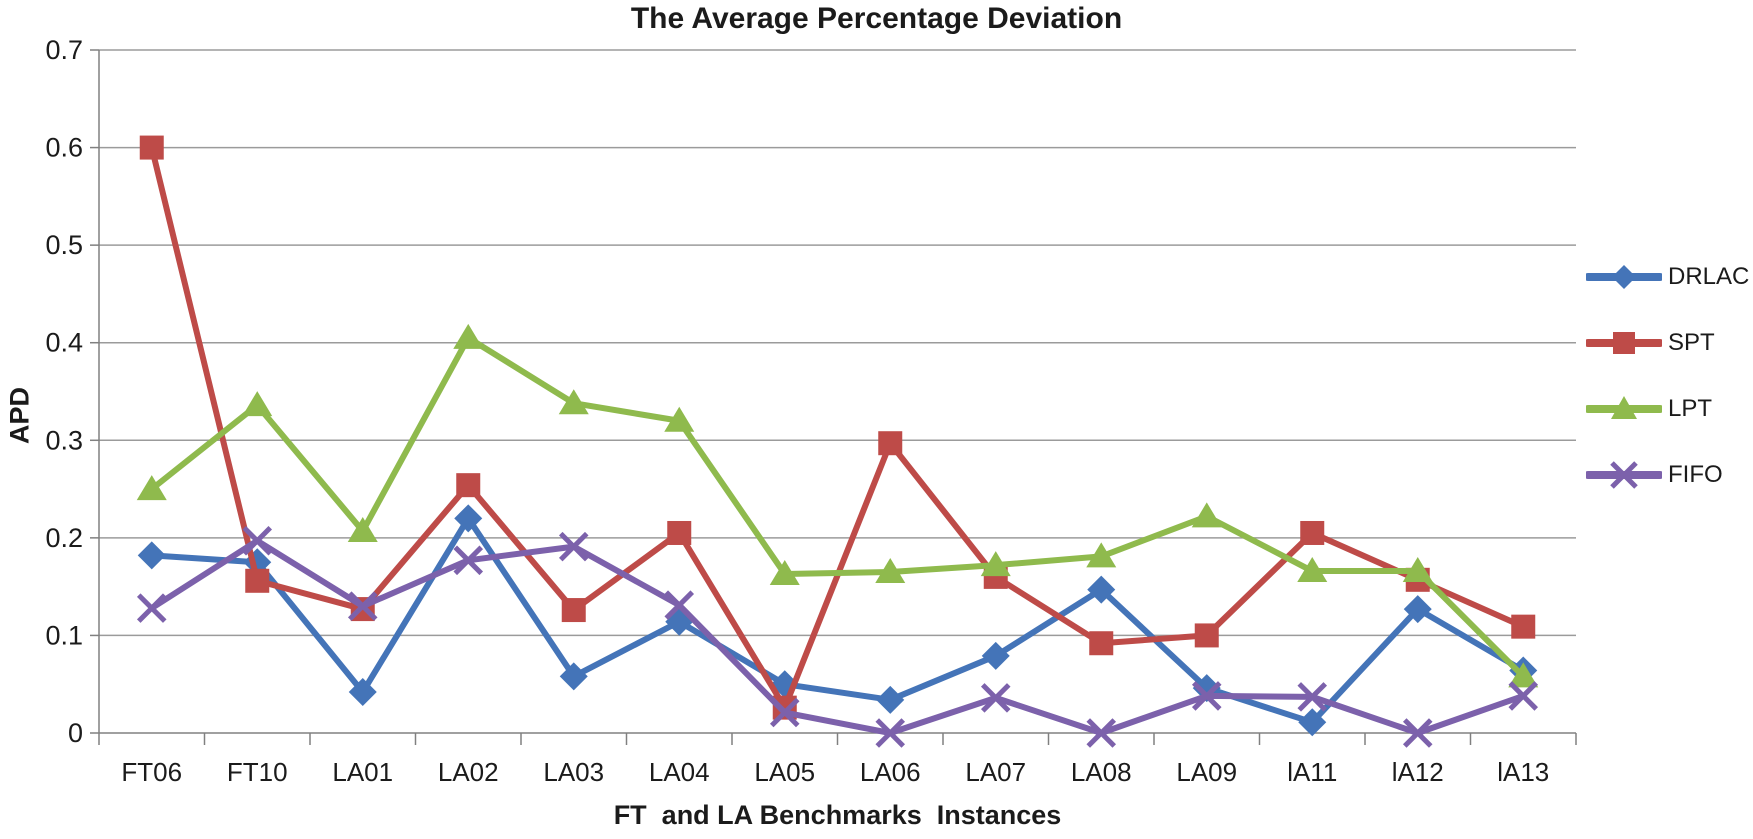 This screenshot has height=839, width=1753. What do you see at coordinates (1624, 277) in the screenshot?
I see `legend-marker-diamond-icon` at bounding box center [1624, 277].